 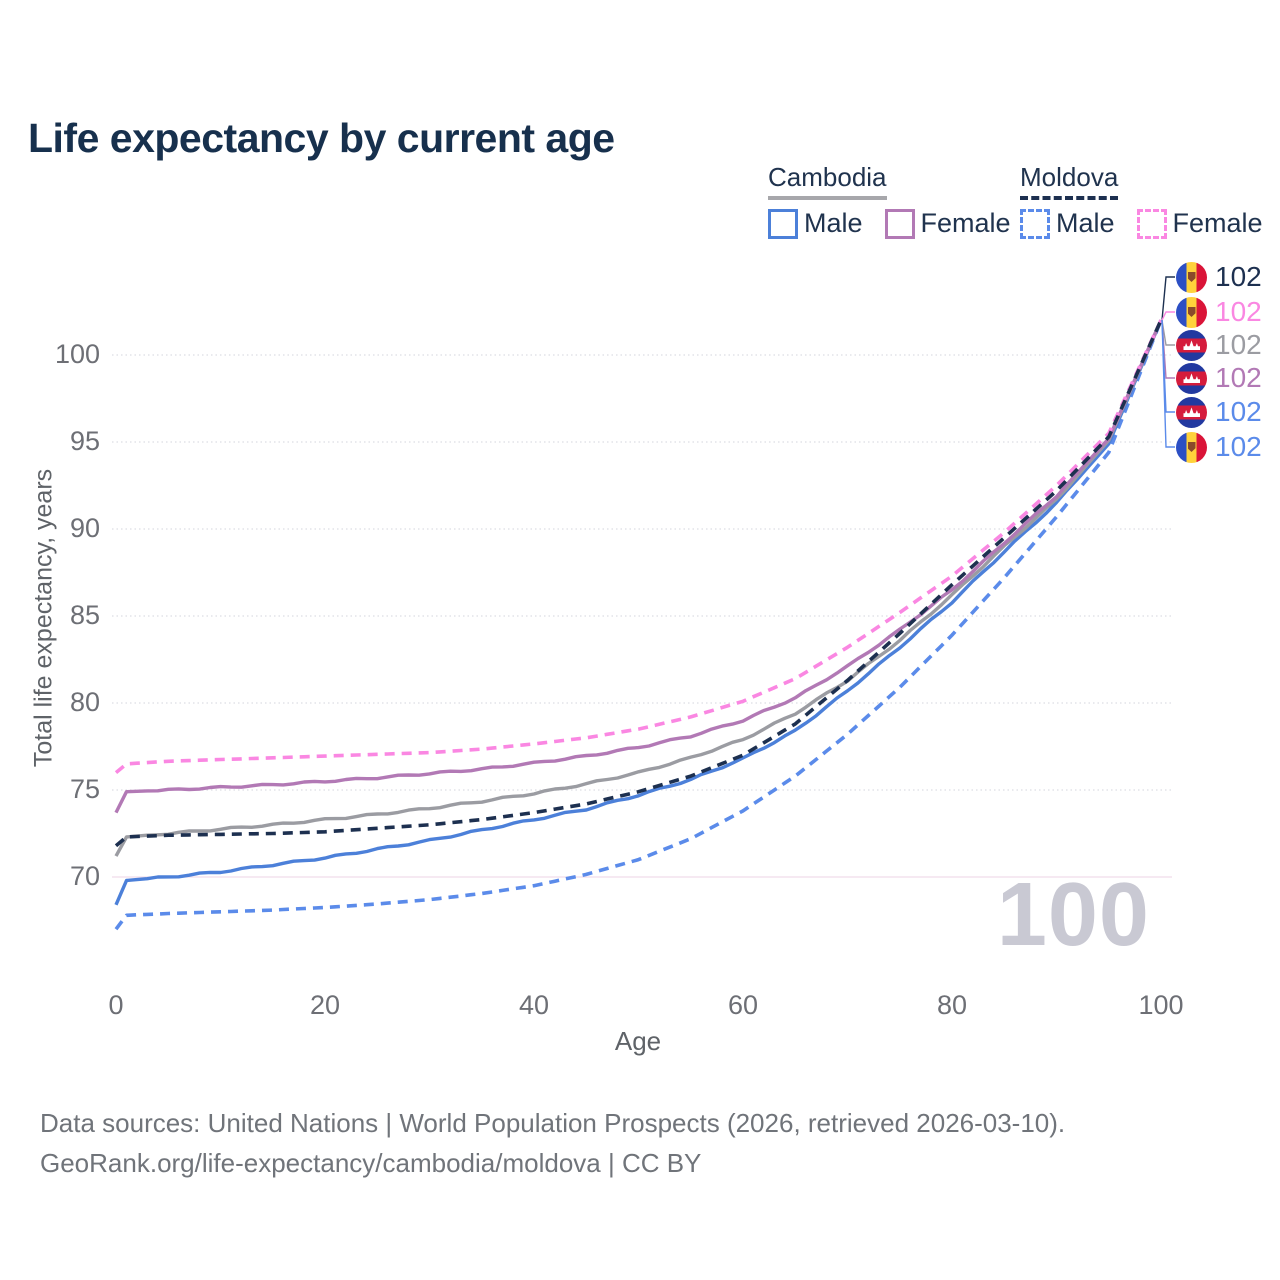 I want to click on x-tick-label-100: 100, so click(x=1161, y=1005).